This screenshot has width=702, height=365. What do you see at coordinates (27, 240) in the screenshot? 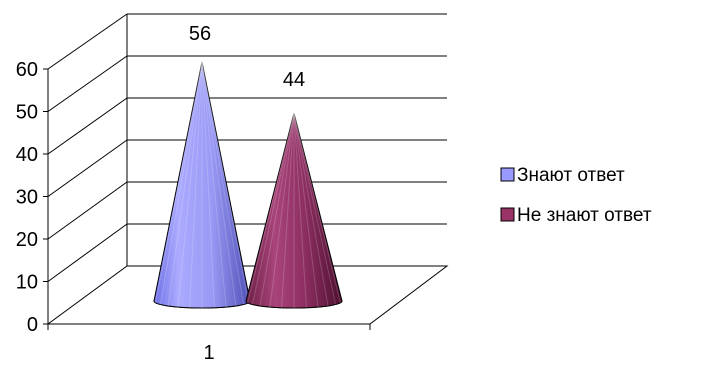
I see `y-tick-label: 20` at bounding box center [27, 240].